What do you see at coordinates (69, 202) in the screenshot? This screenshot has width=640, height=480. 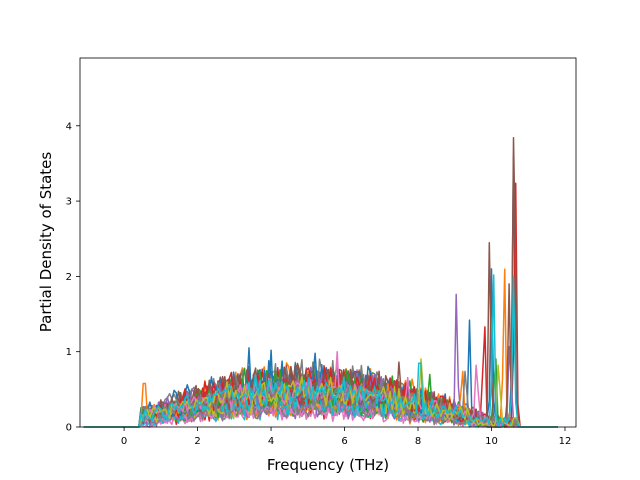 I see `y-tick-label: 3` at bounding box center [69, 202].